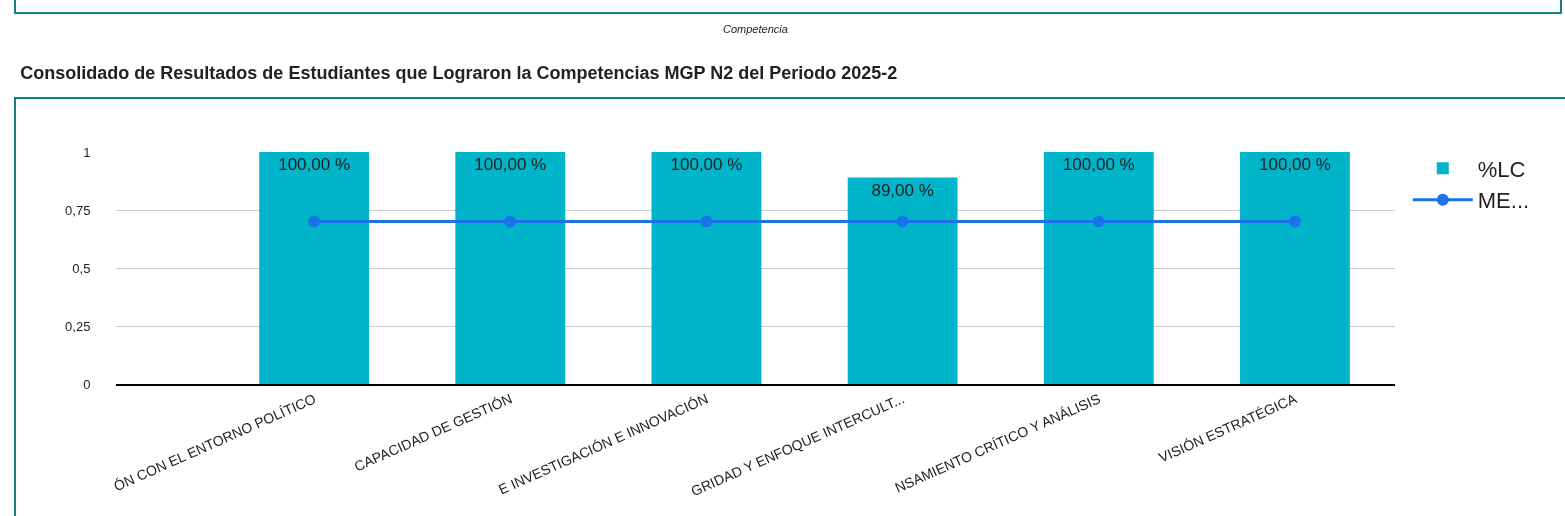  Describe the element at coordinates (459, 72) in the screenshot. I see `chart-title: Consolidado de Resultados de Estudiantes que Lograron la Competencias MGP N2 del Periodo 2025-2` at that location.